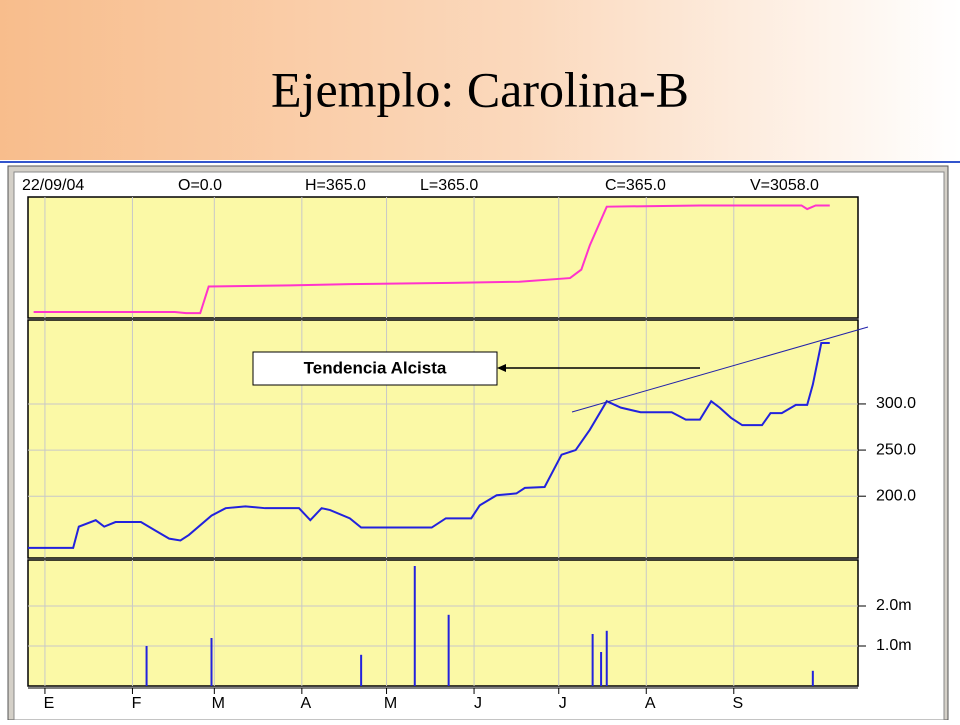 The image size is (960, 725). Describe the element at coordinates (431, 259) in the screenshot. I see `price-line` at that location.